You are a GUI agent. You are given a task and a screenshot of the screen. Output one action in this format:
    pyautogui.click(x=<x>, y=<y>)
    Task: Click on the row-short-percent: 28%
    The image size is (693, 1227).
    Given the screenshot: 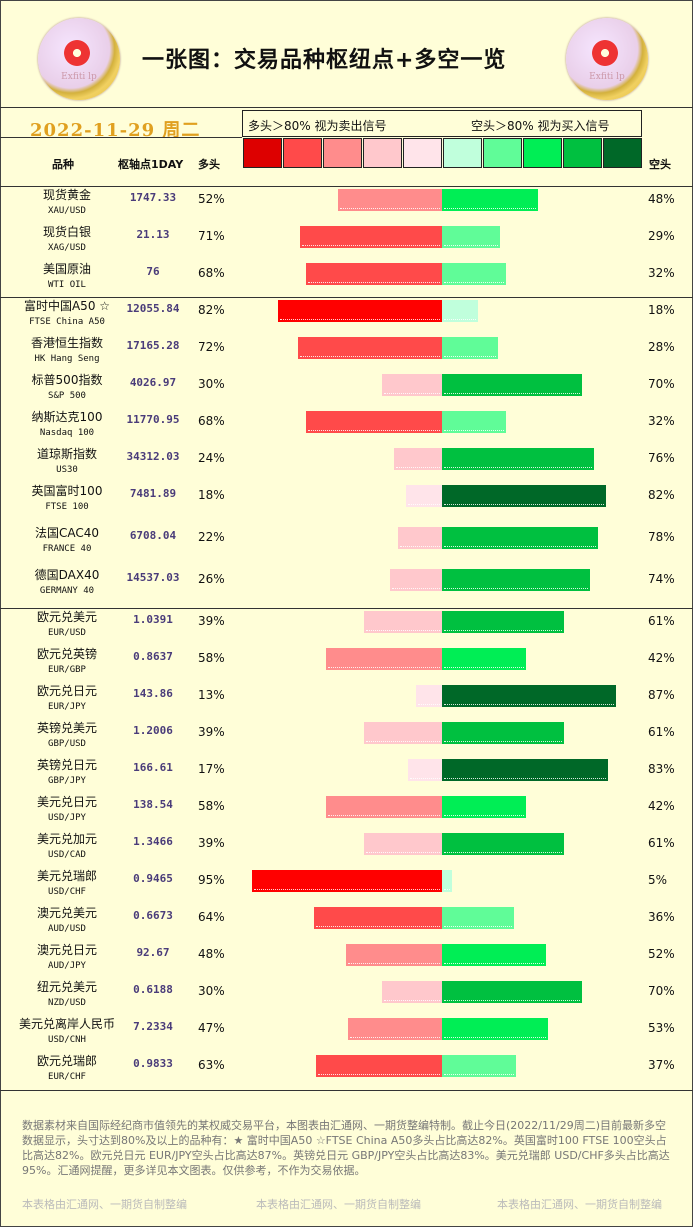 What is the action you would take?
    pyautogui.click(x=661, y=347)
    